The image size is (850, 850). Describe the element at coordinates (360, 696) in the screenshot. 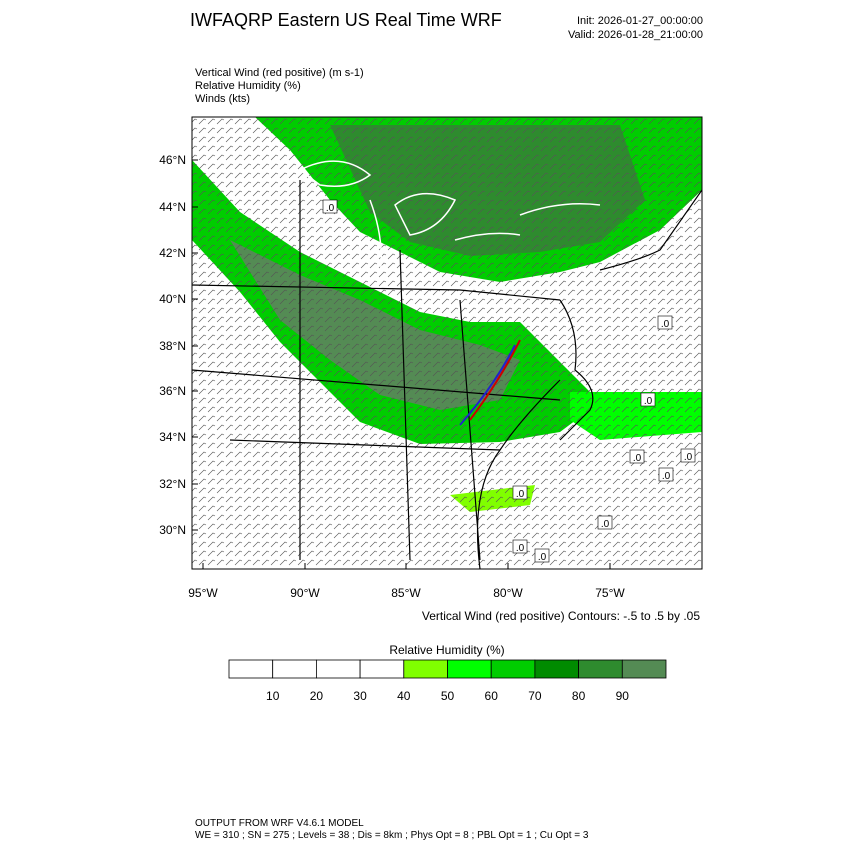

I see `colorbar-label: 30` at that location.